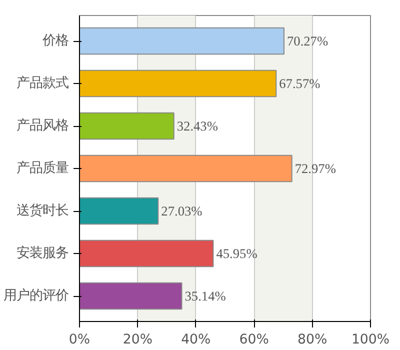  Describe the element at coordinates (254, 340) in the screenshot. I see `x-tick-label: 60%` at that location.